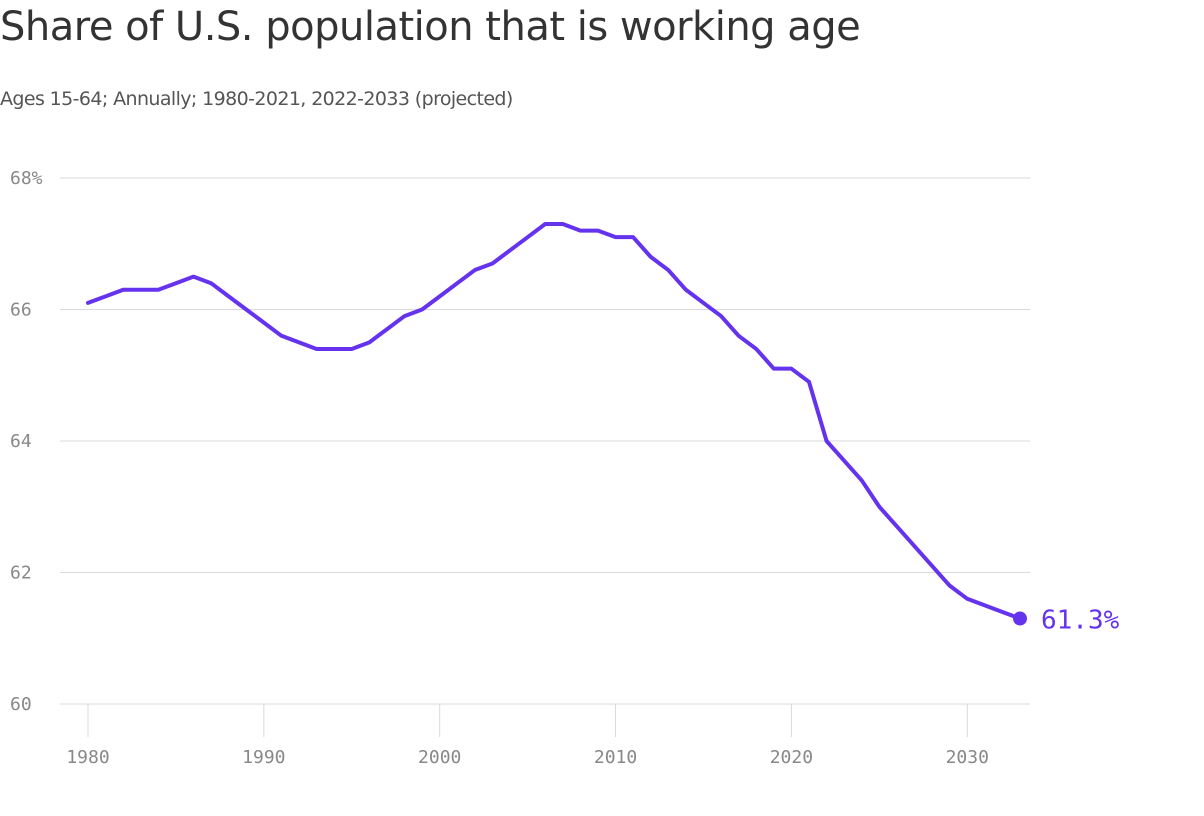  I want to click on y-tick-label-60: 60, so click(21, 704).